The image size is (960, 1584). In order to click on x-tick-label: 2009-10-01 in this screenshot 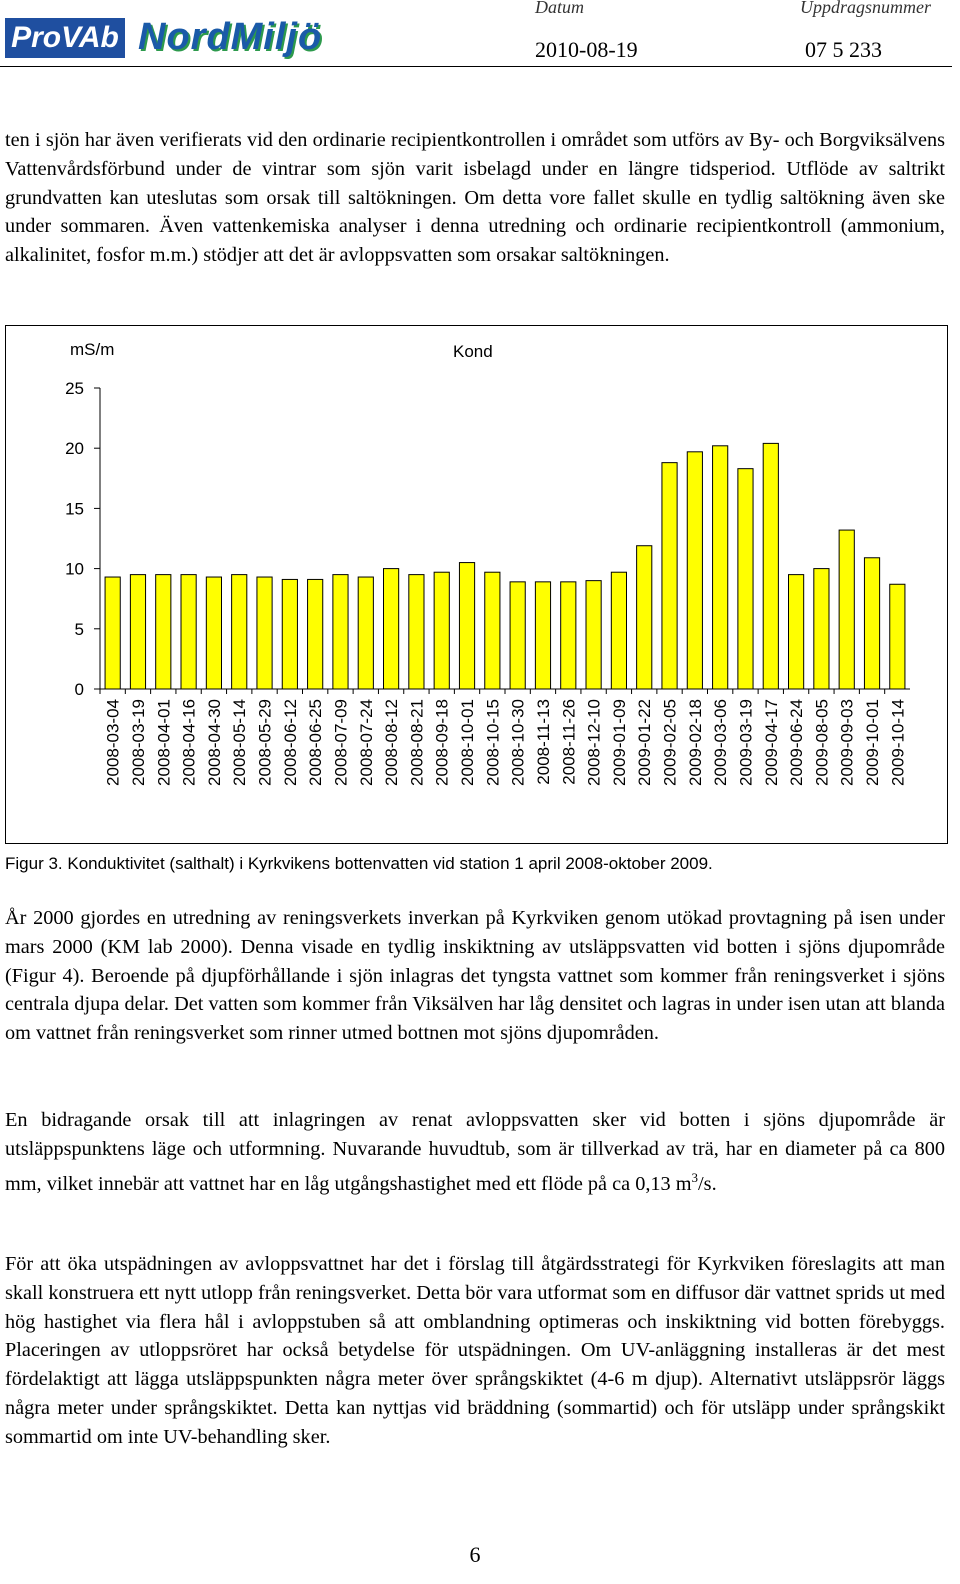, I will do `click(872, 742)`.